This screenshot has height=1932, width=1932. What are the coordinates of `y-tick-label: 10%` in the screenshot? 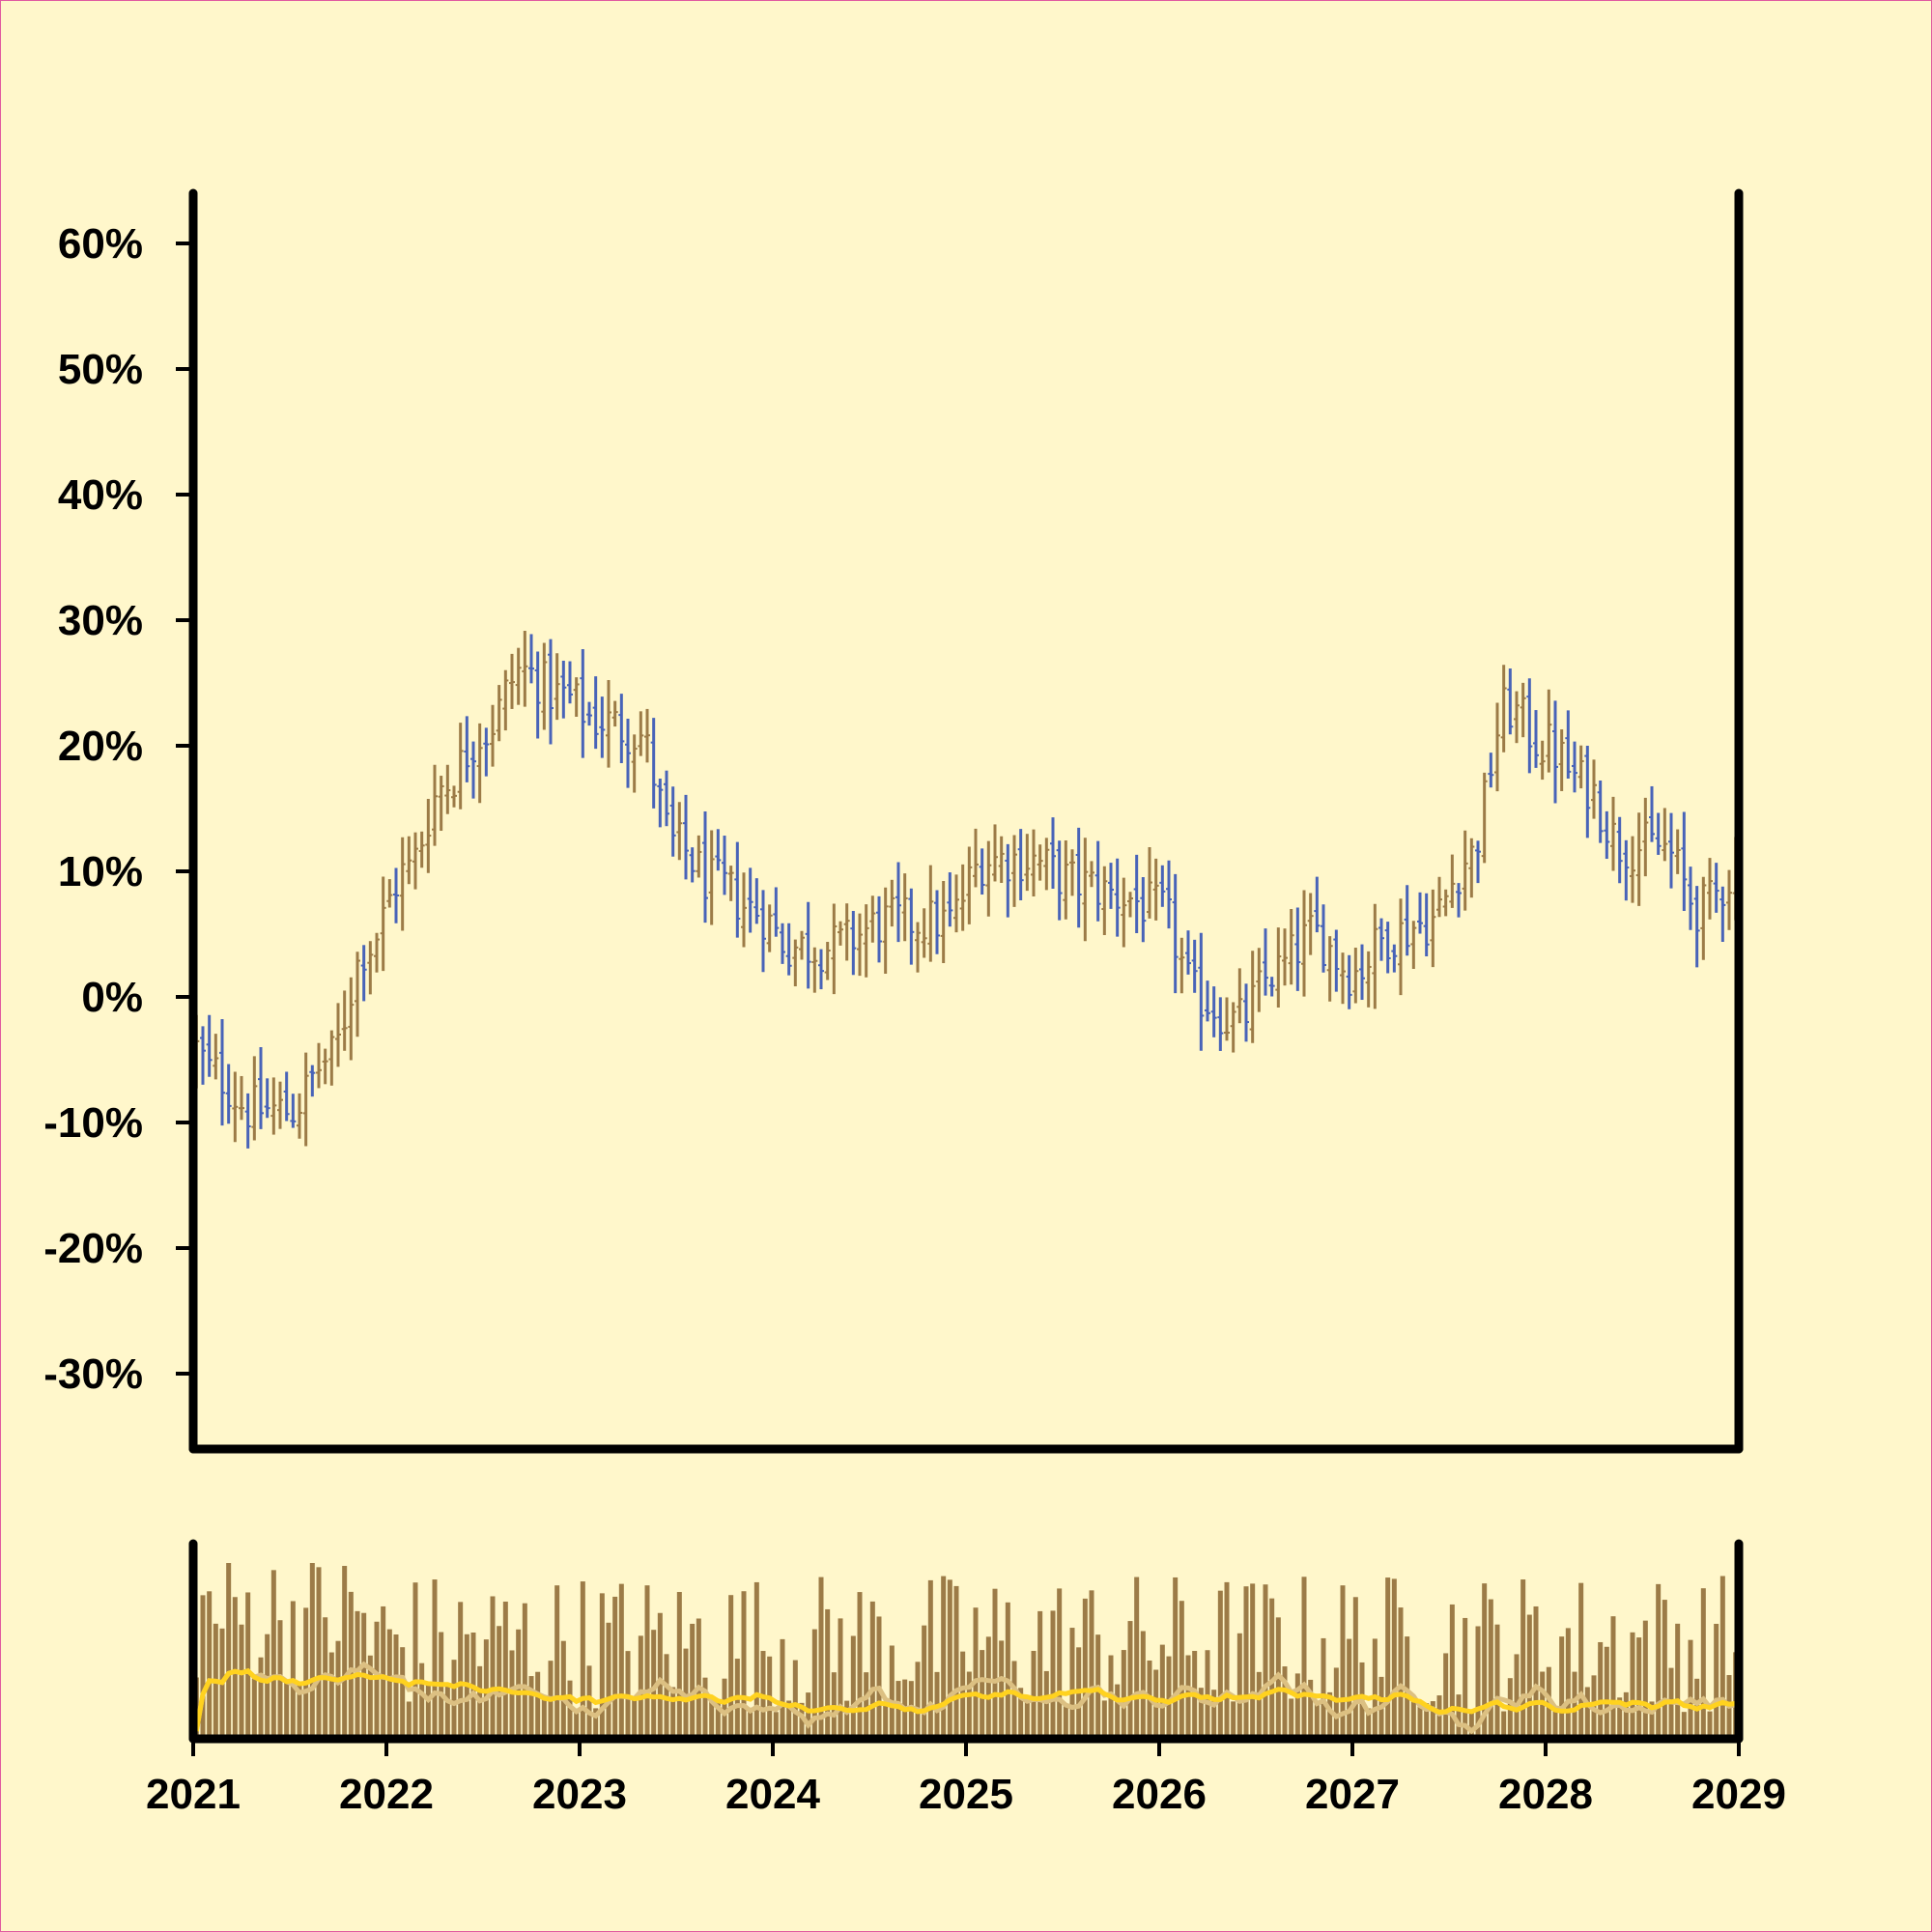 It's located at (100, 871).